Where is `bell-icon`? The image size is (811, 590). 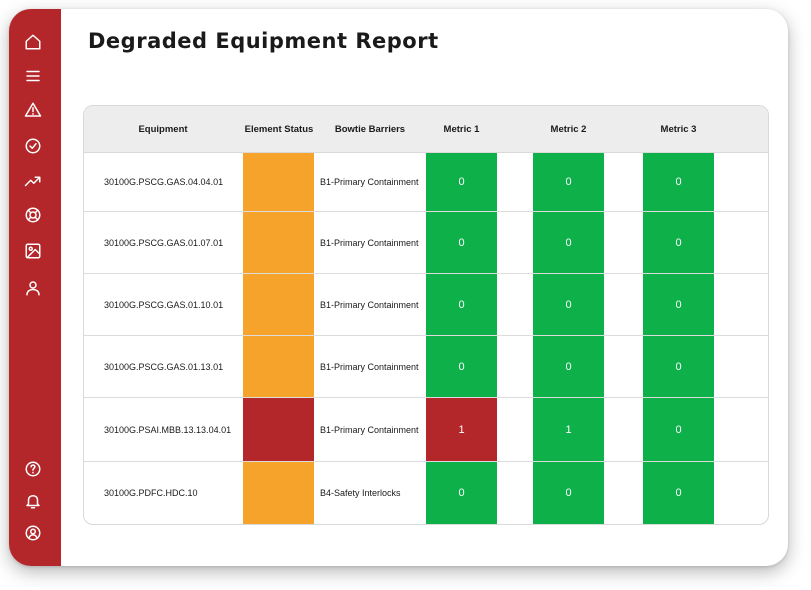 bell-icon is located at coordinates (33, 501).